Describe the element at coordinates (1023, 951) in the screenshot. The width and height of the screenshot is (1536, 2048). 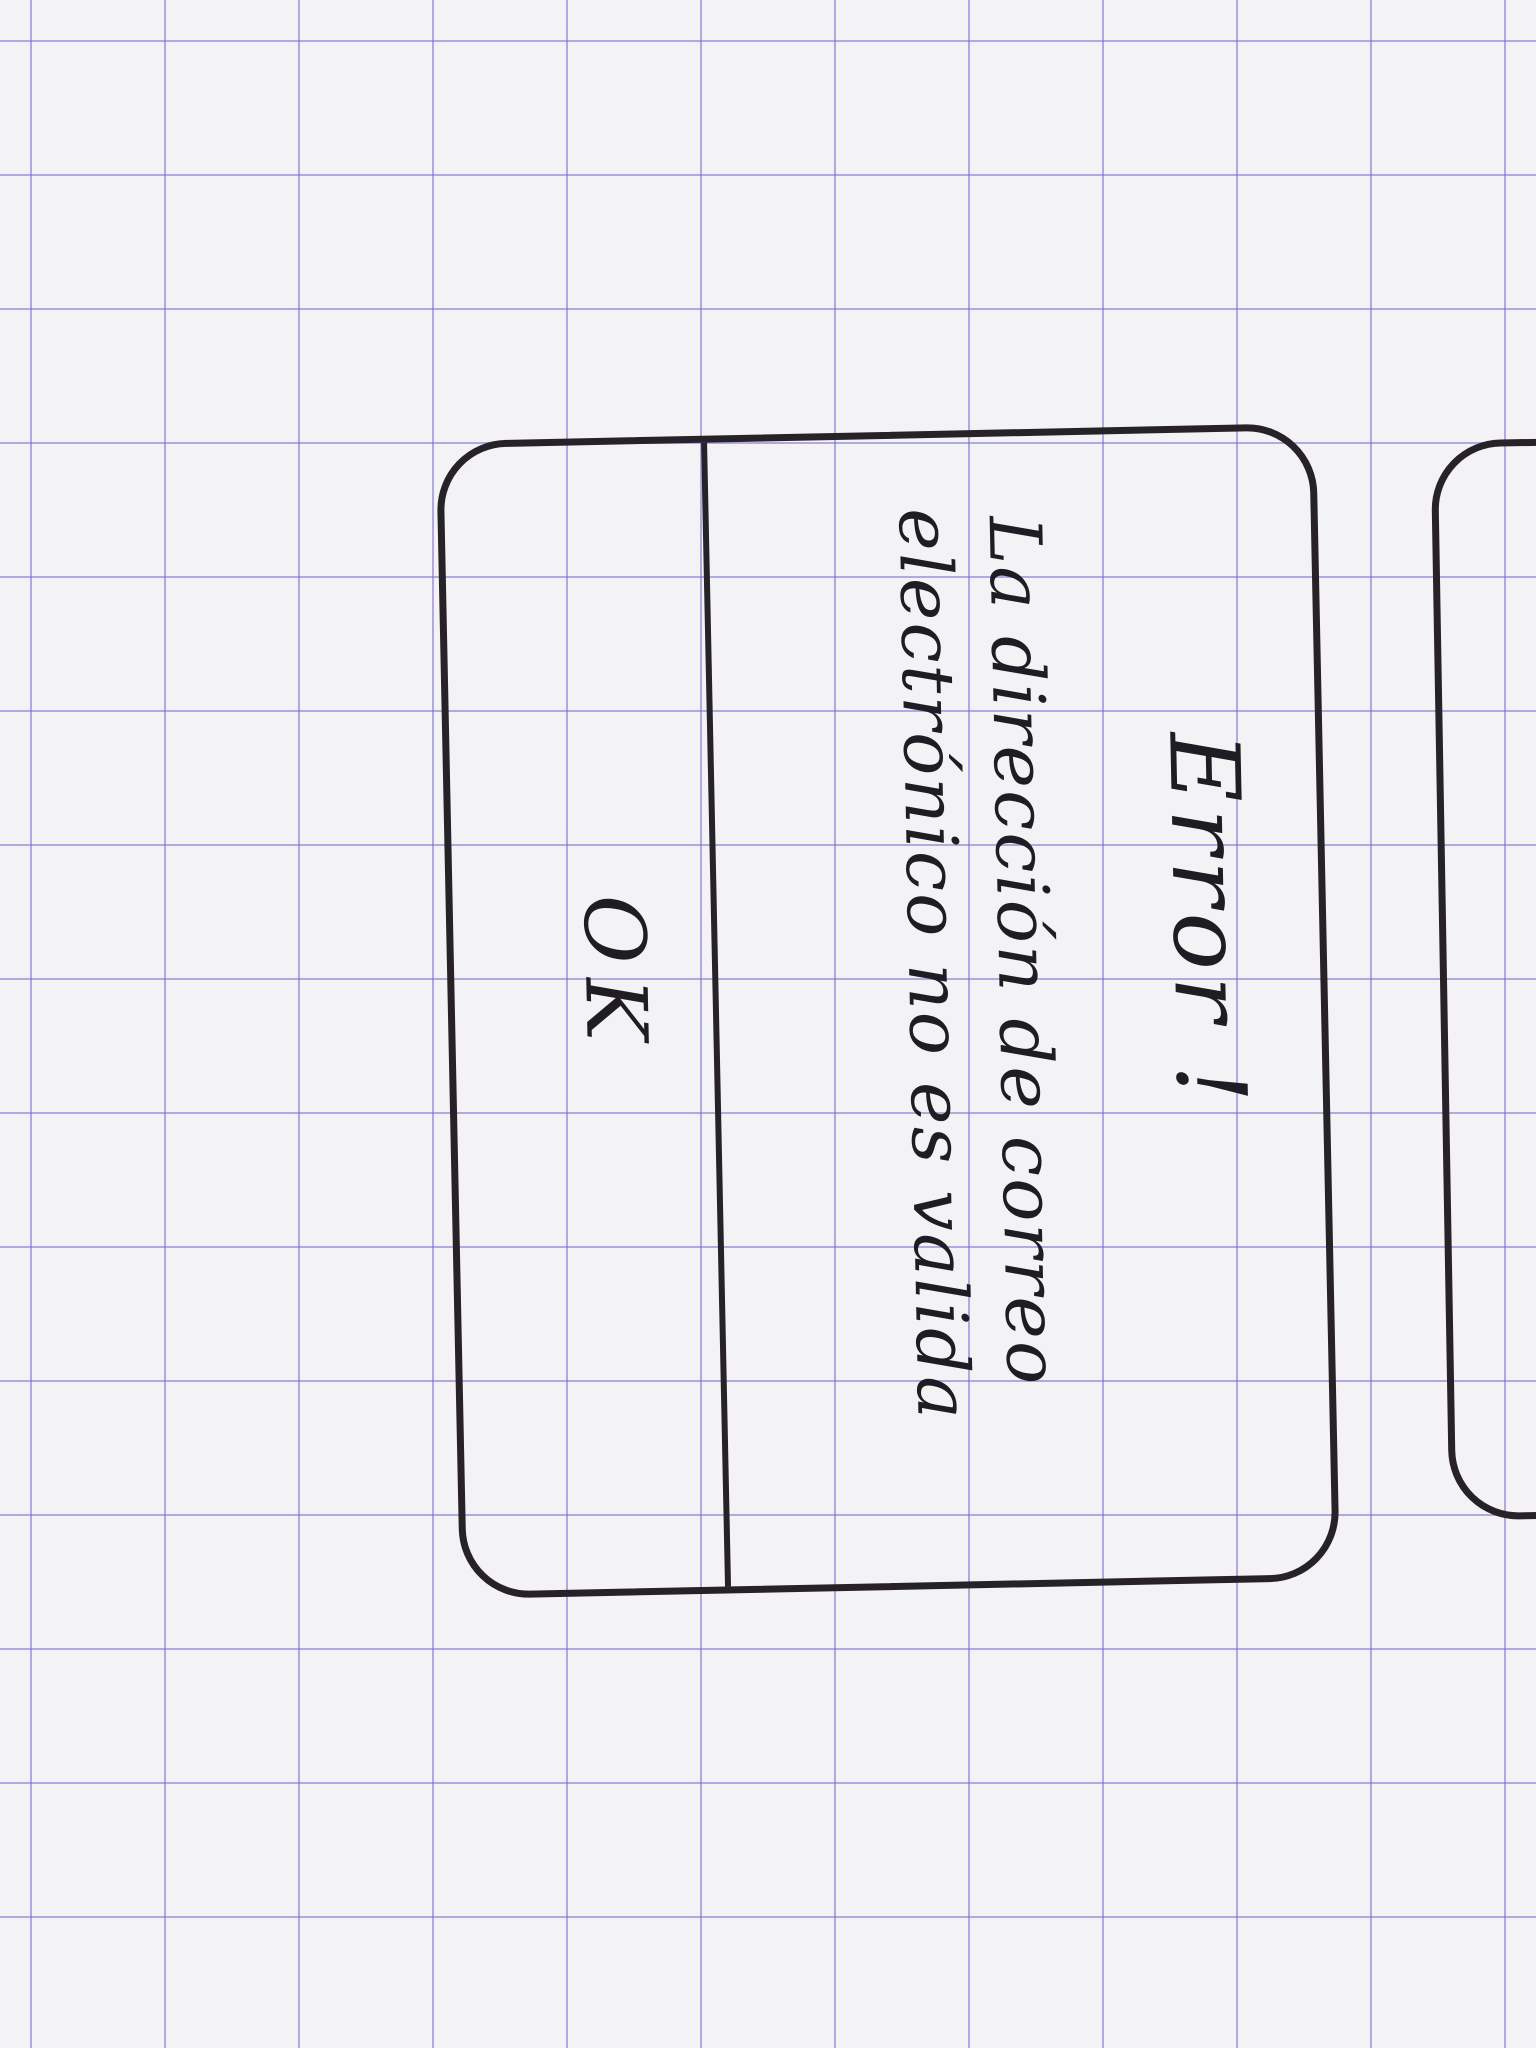
I see `dialog-message-line-1: La dirección de correo` at that location.